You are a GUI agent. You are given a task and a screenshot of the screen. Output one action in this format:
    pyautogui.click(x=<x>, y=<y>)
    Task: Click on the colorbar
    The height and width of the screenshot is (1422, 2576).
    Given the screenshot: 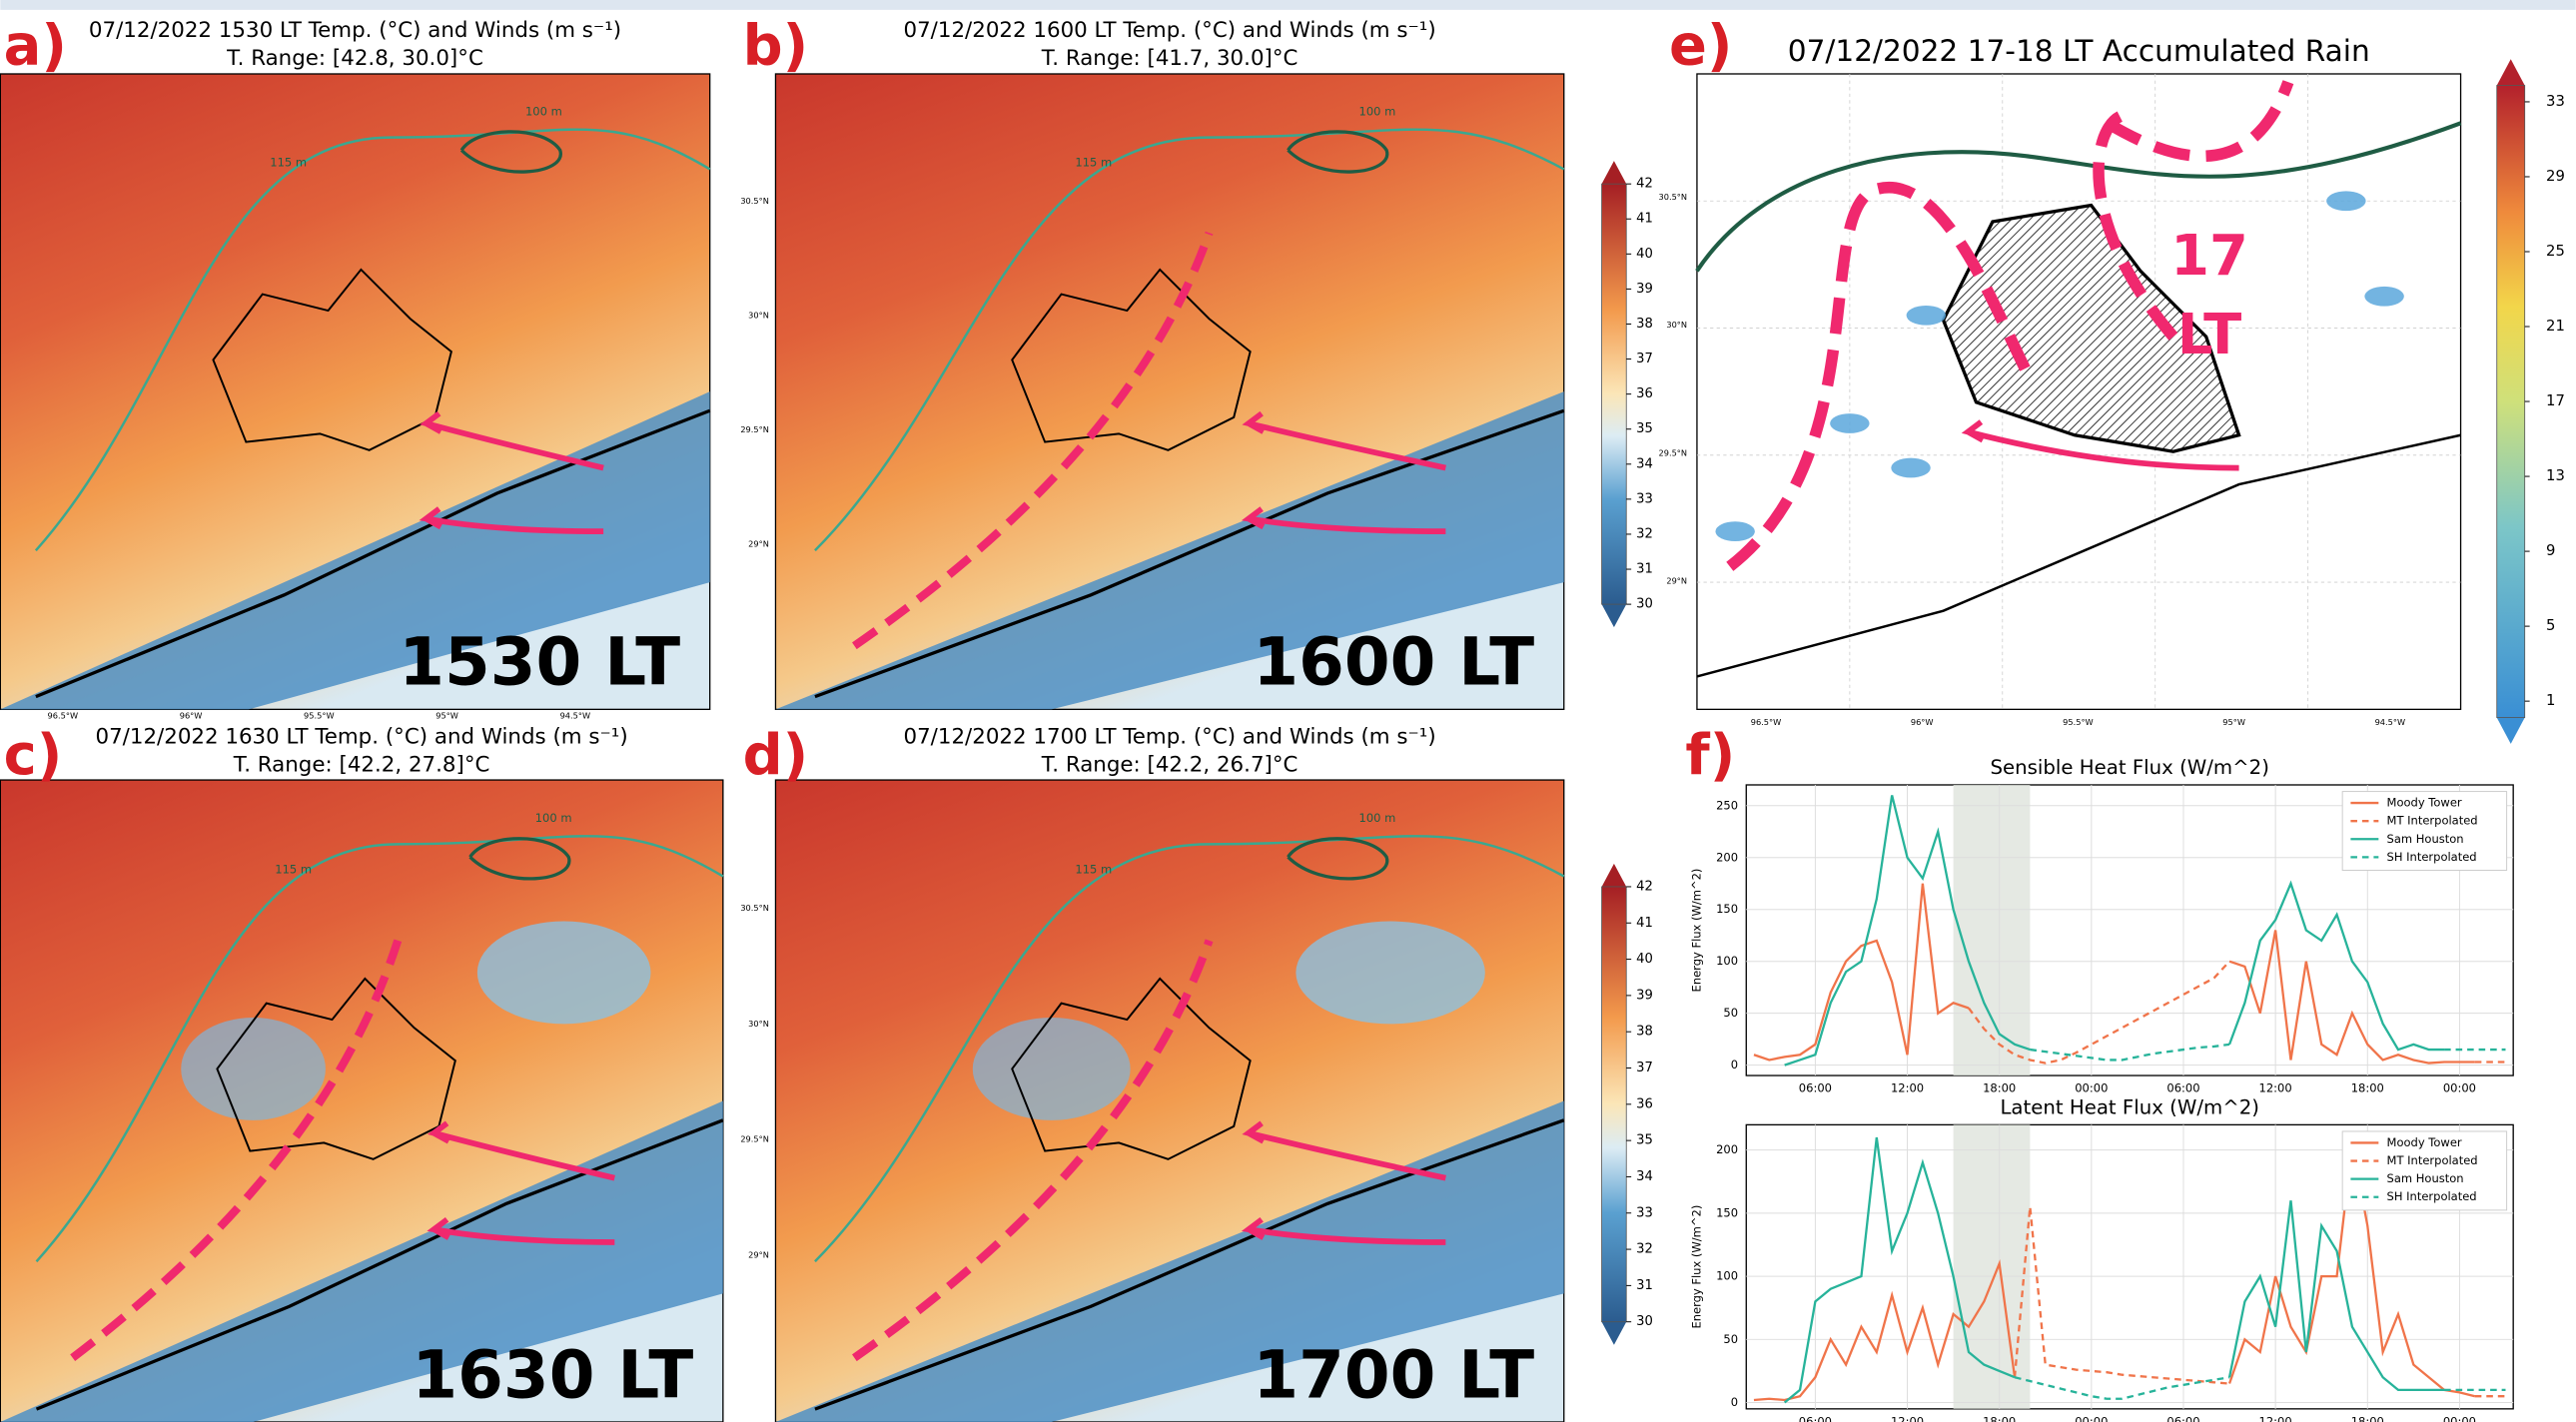 What is the action you would take?
    pyautogui.click(x=1614, y=1104)
    